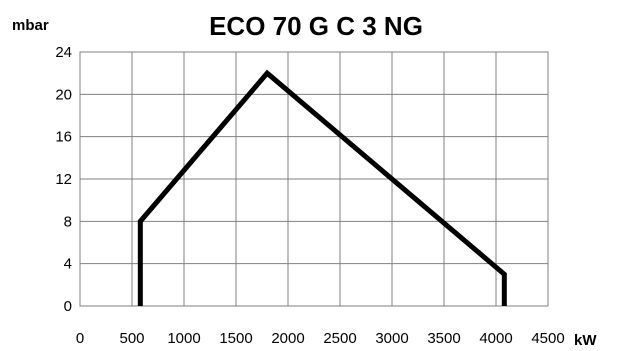 The height and width of the screenshot is (351, 626). I want to click on y-tick-label: 8, so click(68, 221).